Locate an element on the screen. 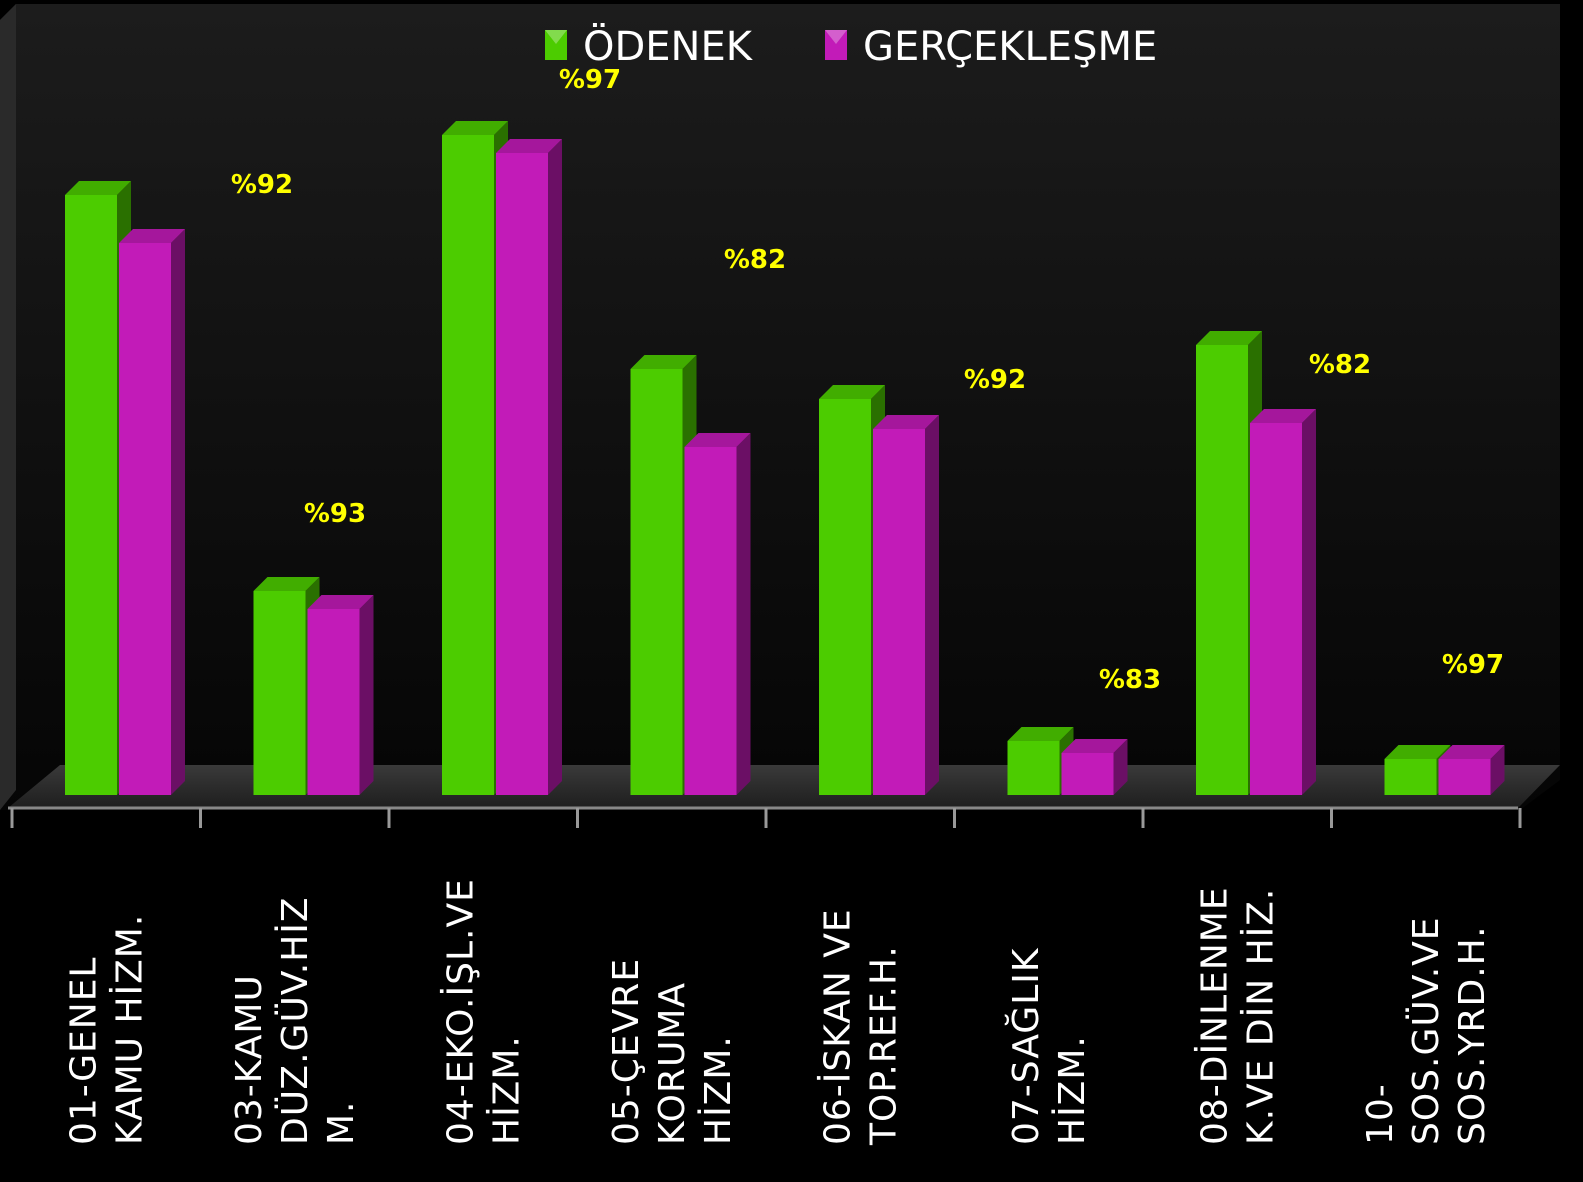  category-label-line: SOS.GÜV.VE is located at coordinates (1426, 1030).